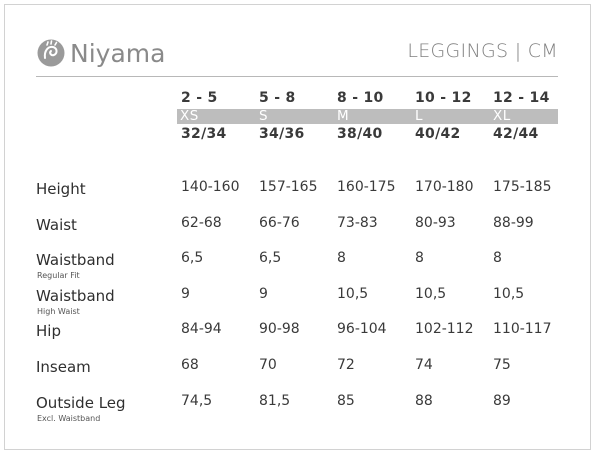 The image size is (595, 454). What do you see at coordinates (58, 311) in the screenshot?
I see `row-sublabel: High Waist` at bounding box center [58, 311].